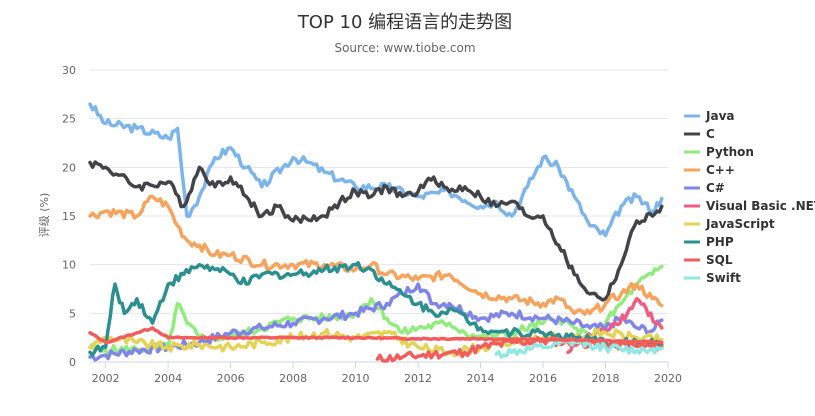 The image size is (815, 416). Describe the element at coordinates (69, 265) in the screenshot. I see `y-tick-label: 10` at that location.